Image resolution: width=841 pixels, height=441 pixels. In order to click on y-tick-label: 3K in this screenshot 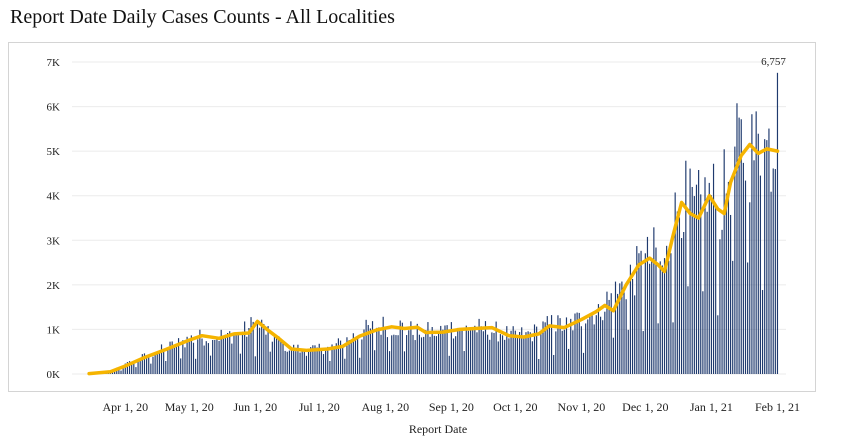, I will do `click(54, 241)`.